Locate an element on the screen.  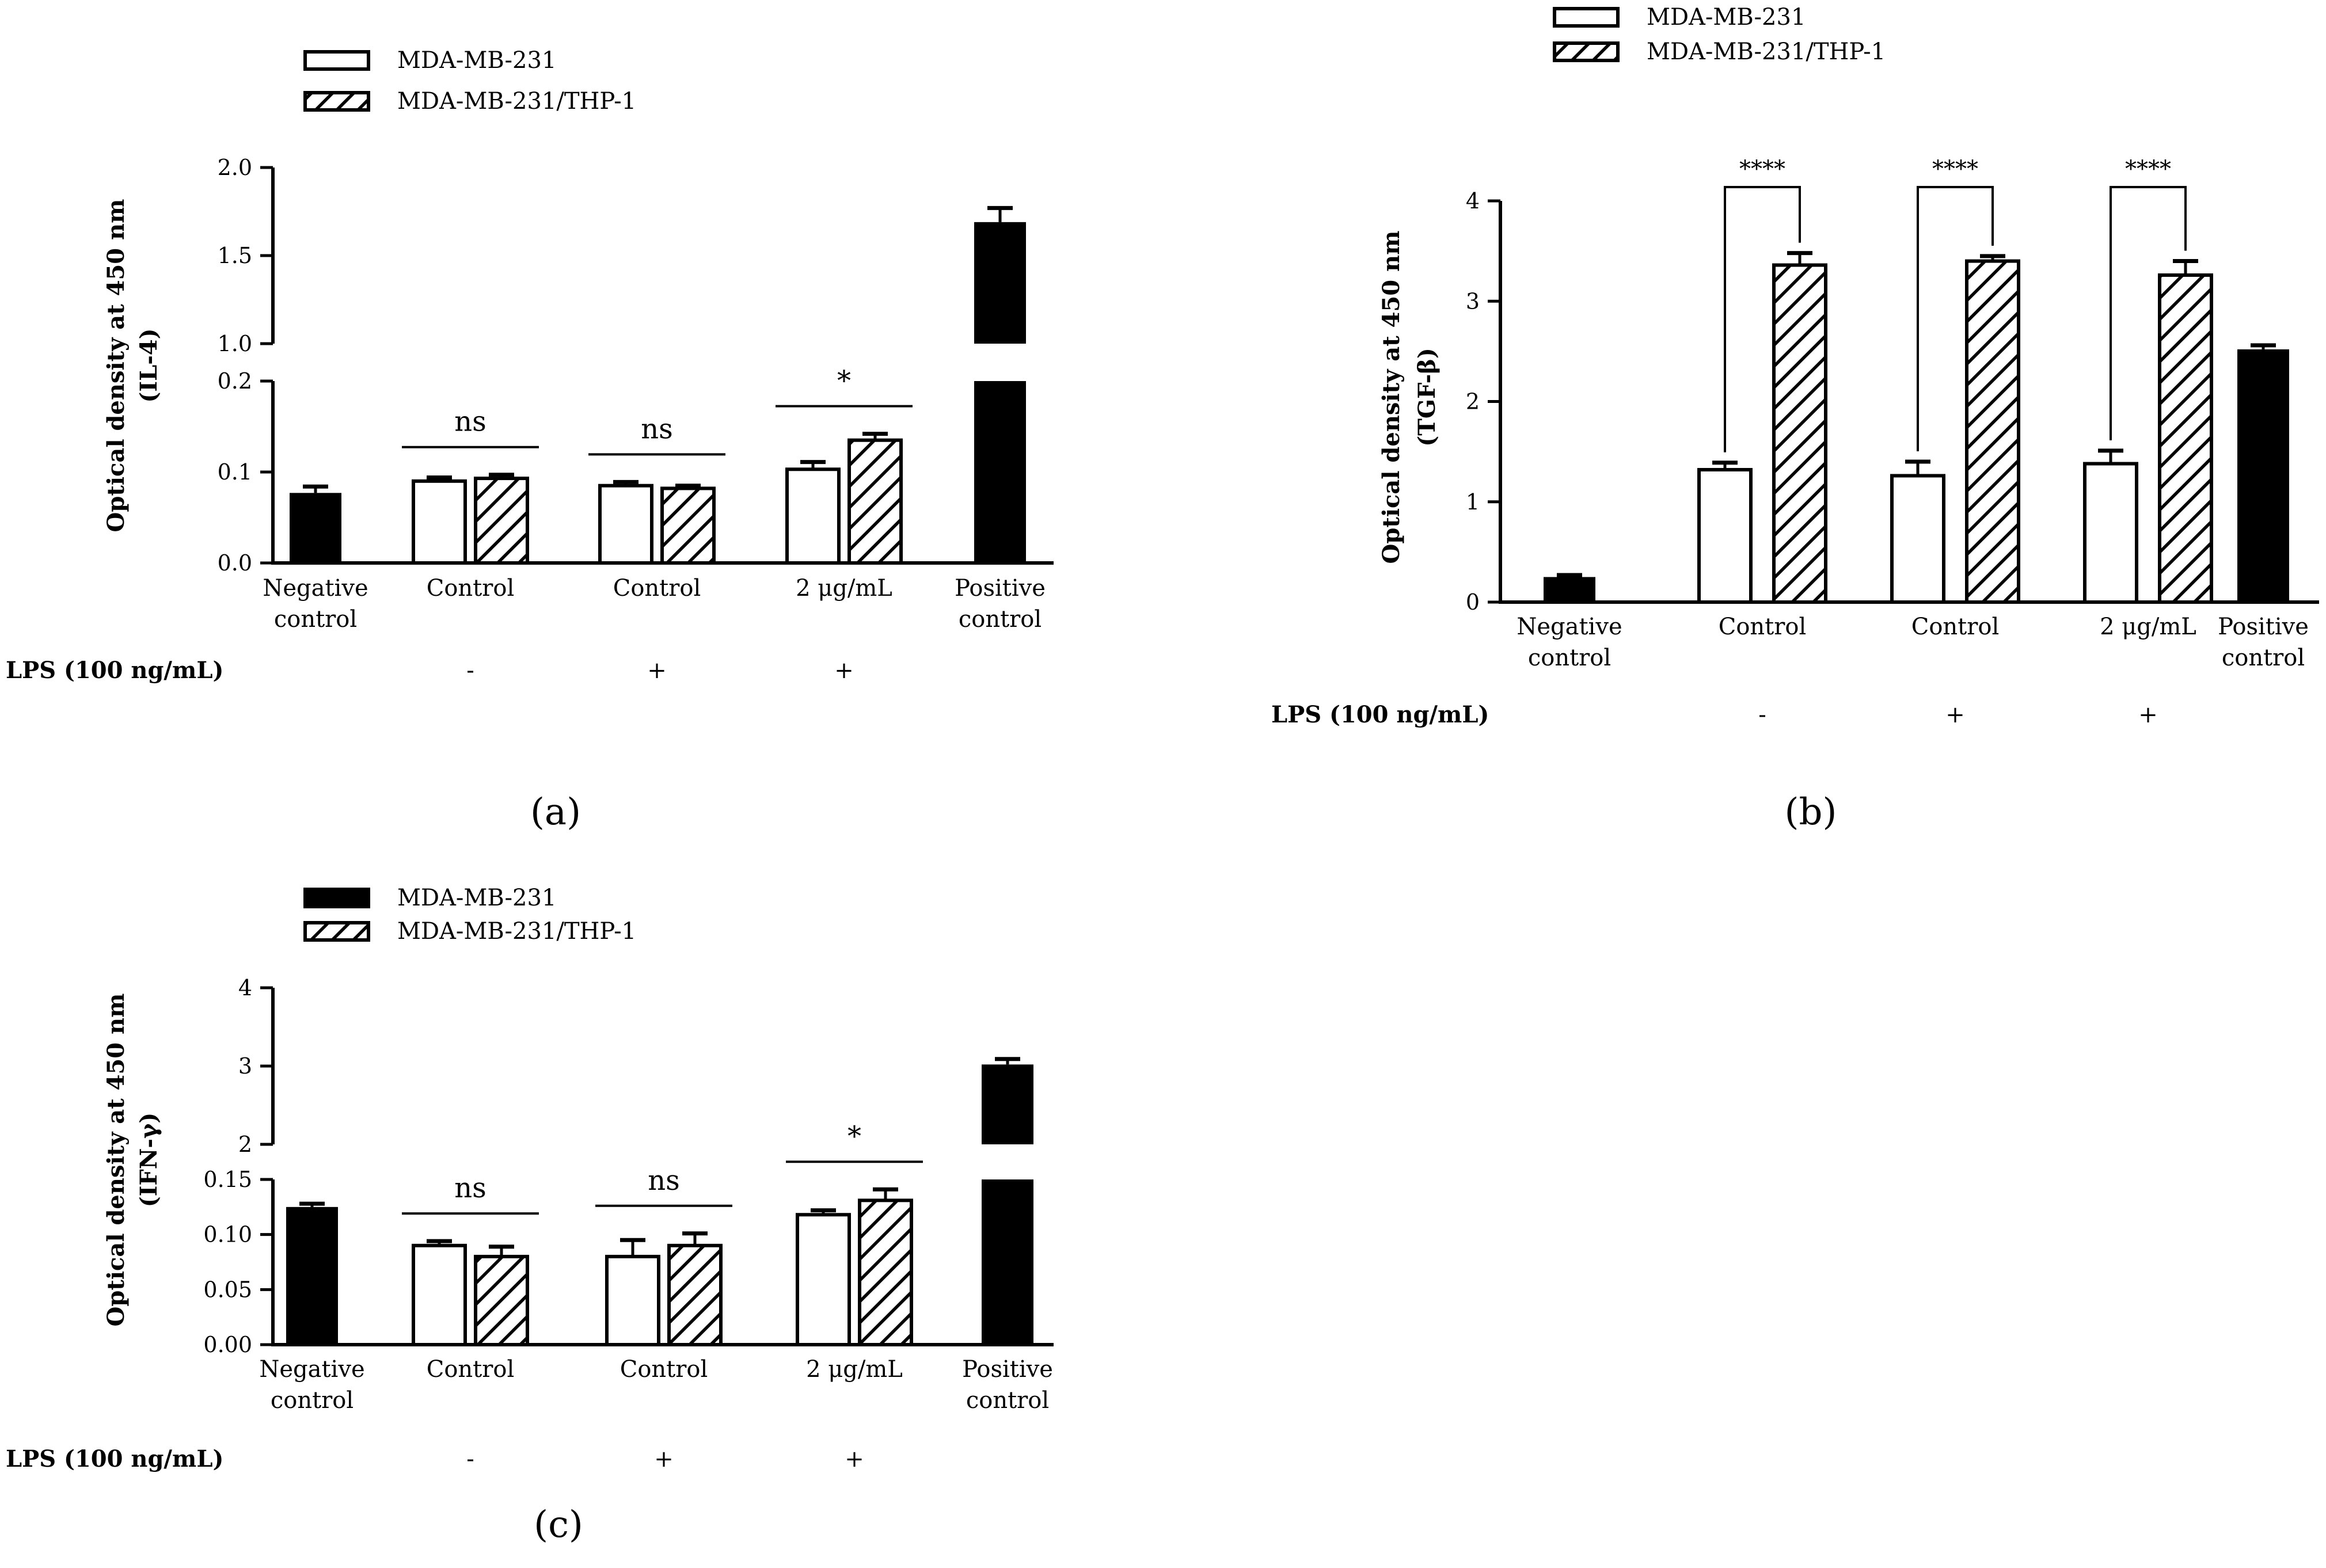
y-tick-label: 0.2 is located at coordinates (235, 381).